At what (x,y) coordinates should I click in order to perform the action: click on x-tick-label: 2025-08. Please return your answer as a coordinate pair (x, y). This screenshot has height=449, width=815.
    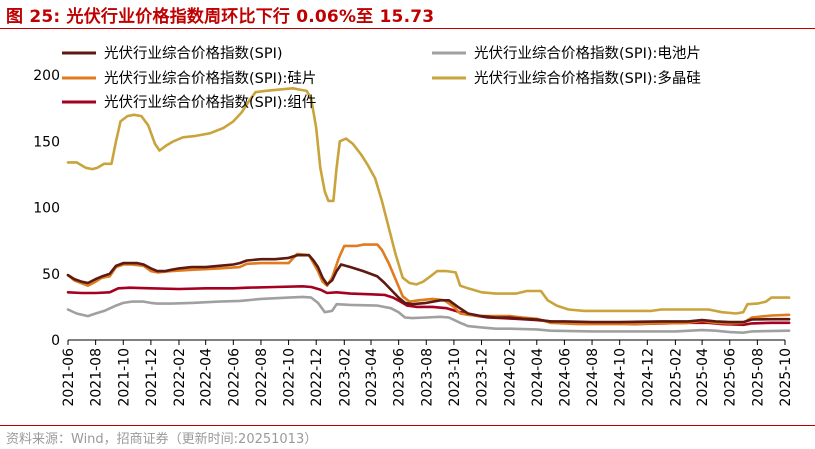
    Looking at the image, I should click on (758, 377).